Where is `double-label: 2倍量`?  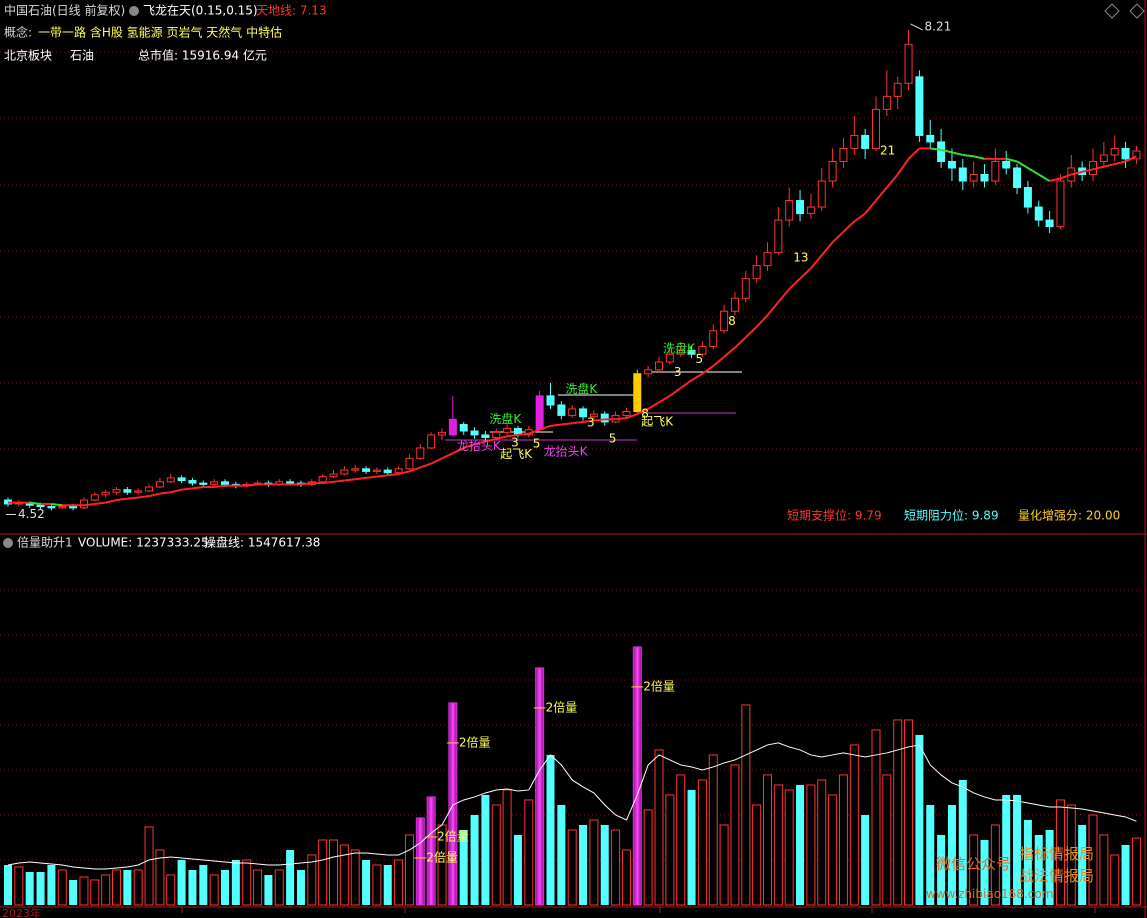 double-label: 2倍量 is located at coordinates (442, 856).